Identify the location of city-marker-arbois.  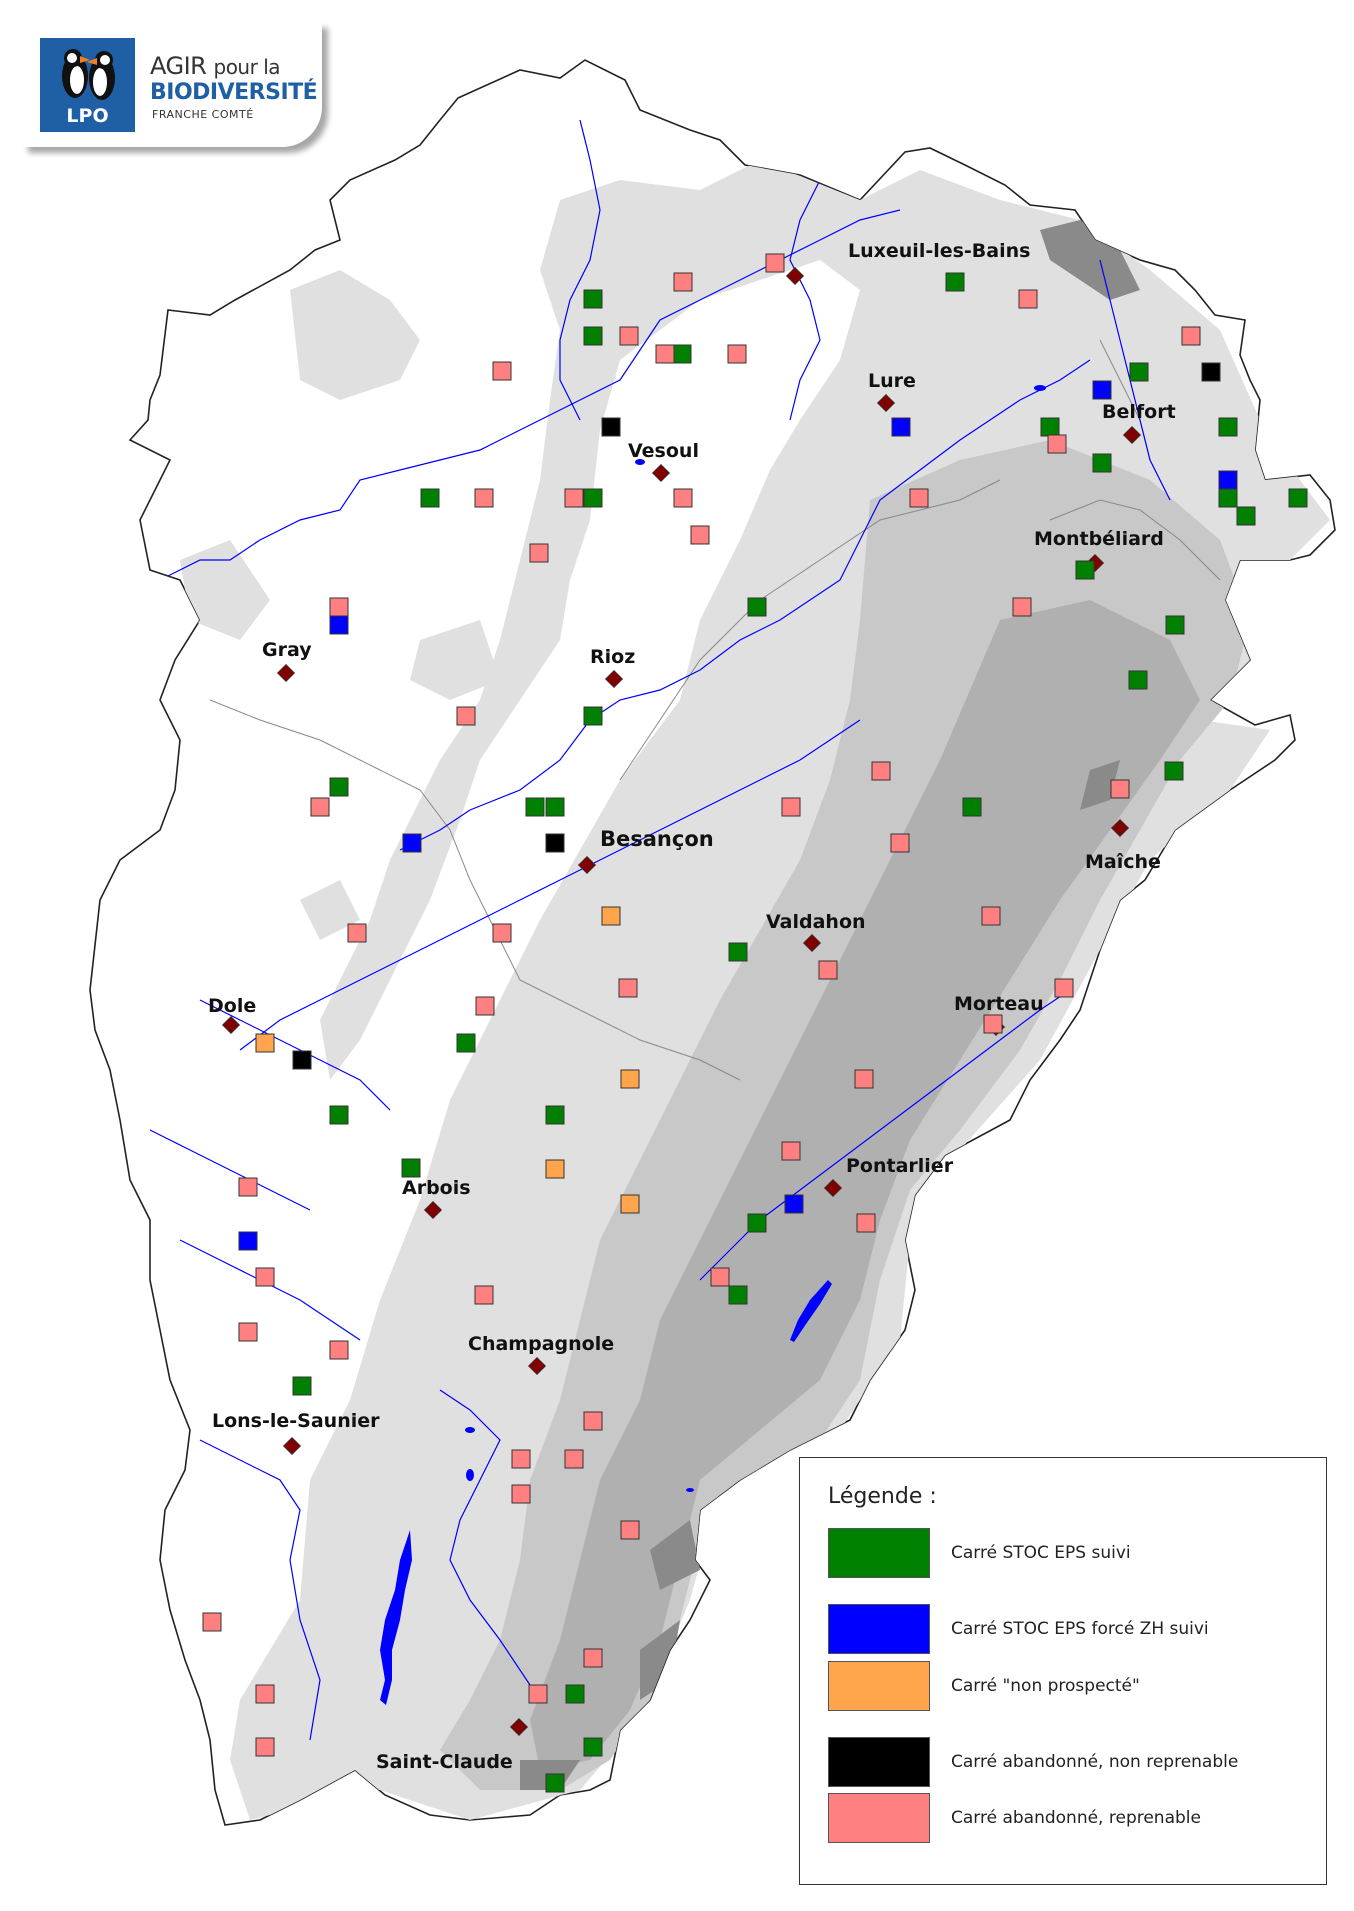
(433, 1210).